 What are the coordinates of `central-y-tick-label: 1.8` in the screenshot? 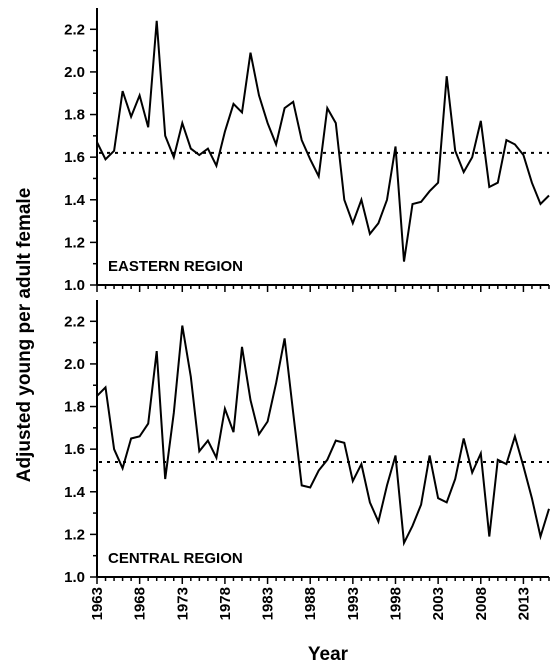 It's located at (74, 407).